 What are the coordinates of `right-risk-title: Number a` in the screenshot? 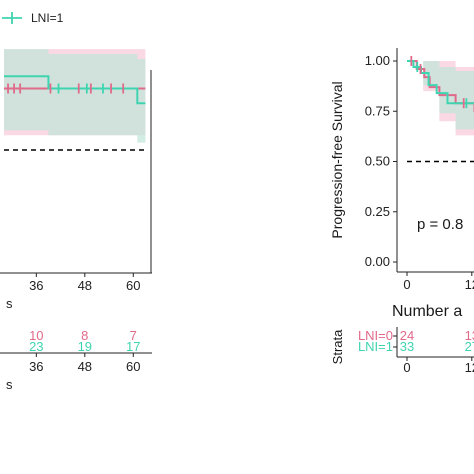 It's located at (427, 311).